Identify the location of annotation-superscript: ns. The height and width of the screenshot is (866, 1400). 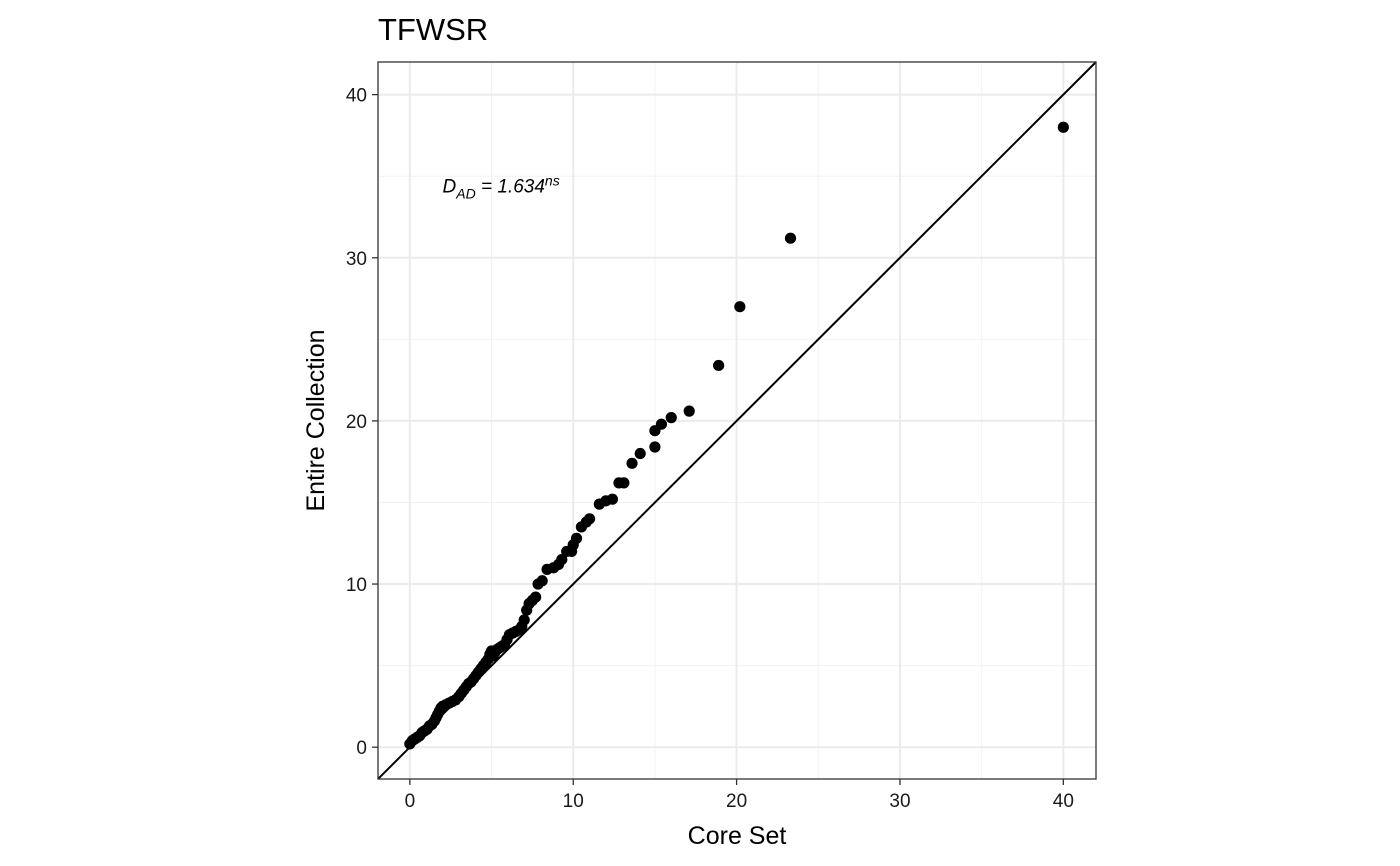
(552, 181).